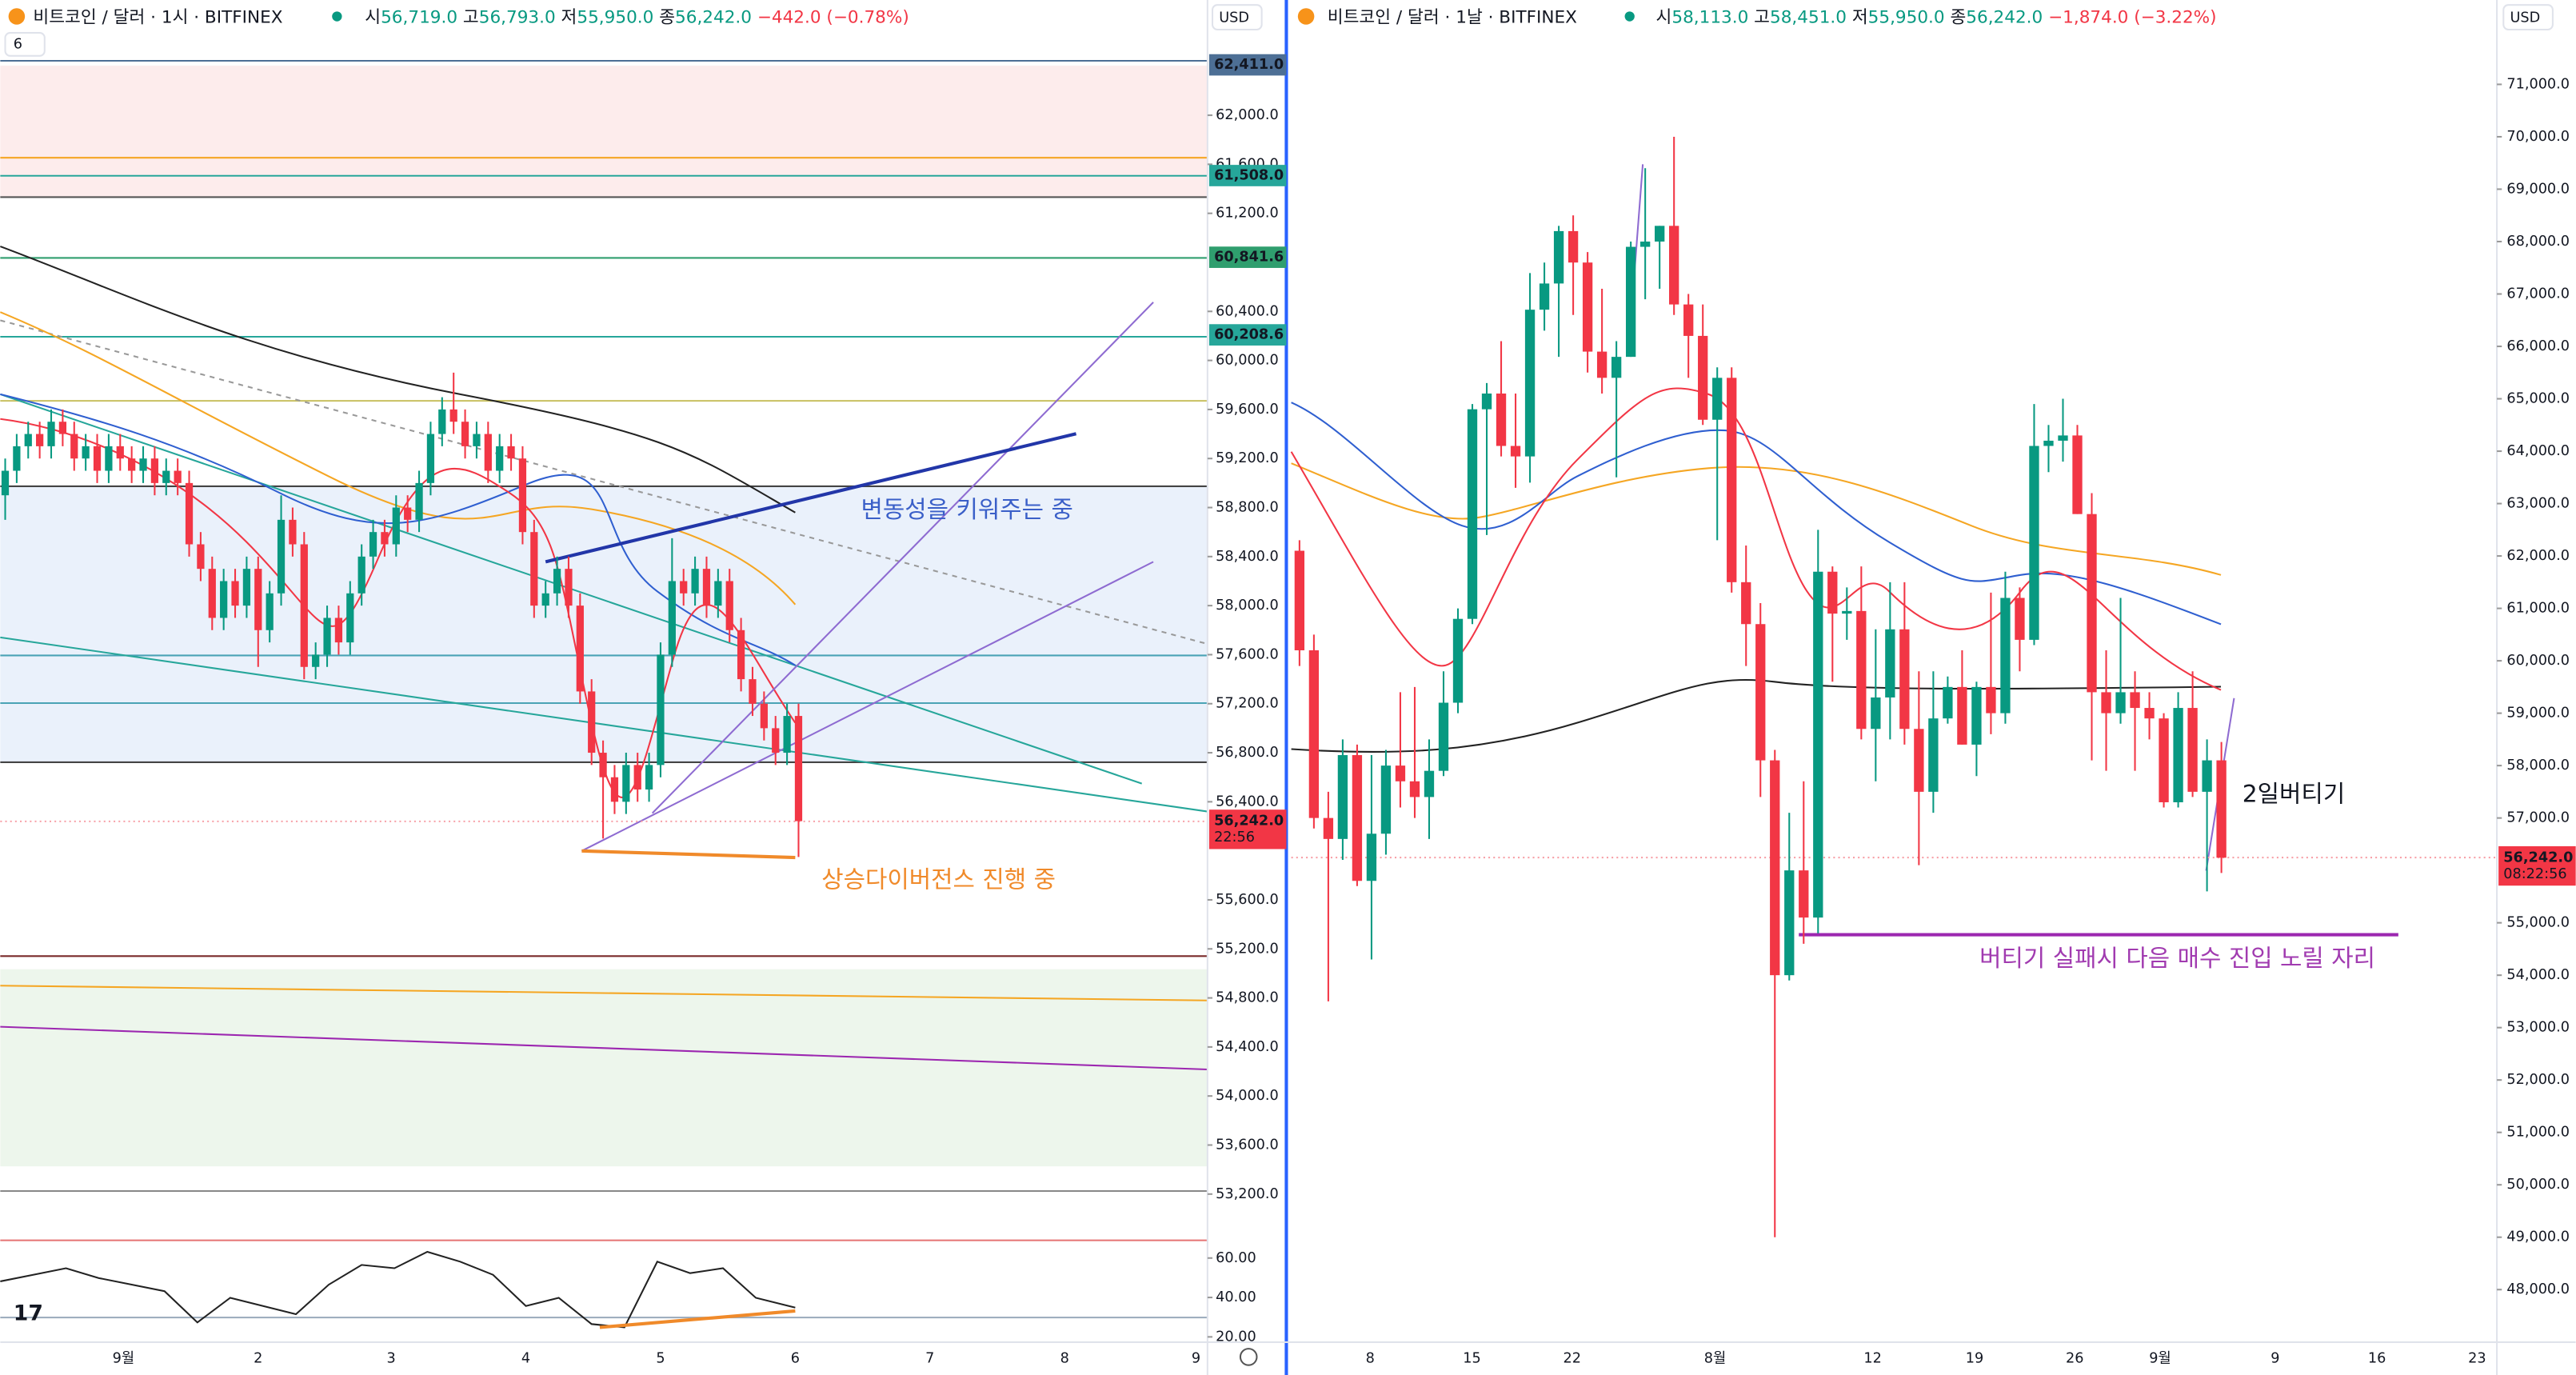 The width and height of the screenshot is (2576, 1375). What do you see at coordinates (2377, 1358) in the screenshot?
I see `x-tick-label: 16` at bounding box center [2377, 1358].